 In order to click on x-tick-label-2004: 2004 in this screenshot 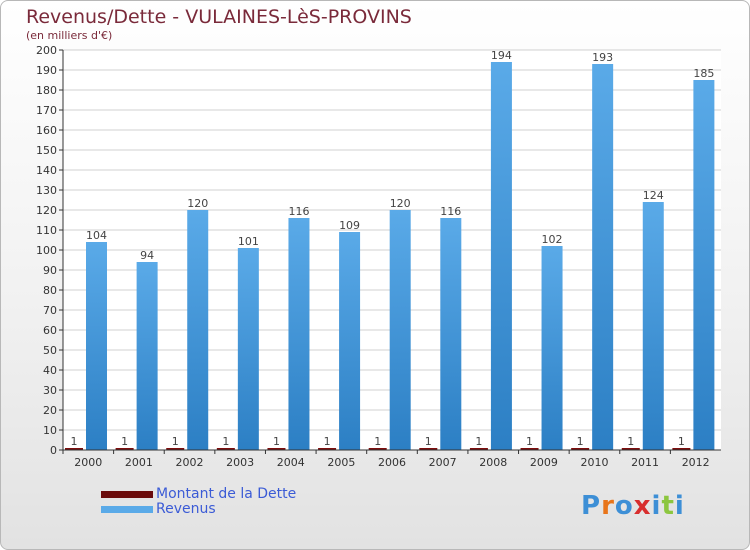, I will do `click(291, 462)`.